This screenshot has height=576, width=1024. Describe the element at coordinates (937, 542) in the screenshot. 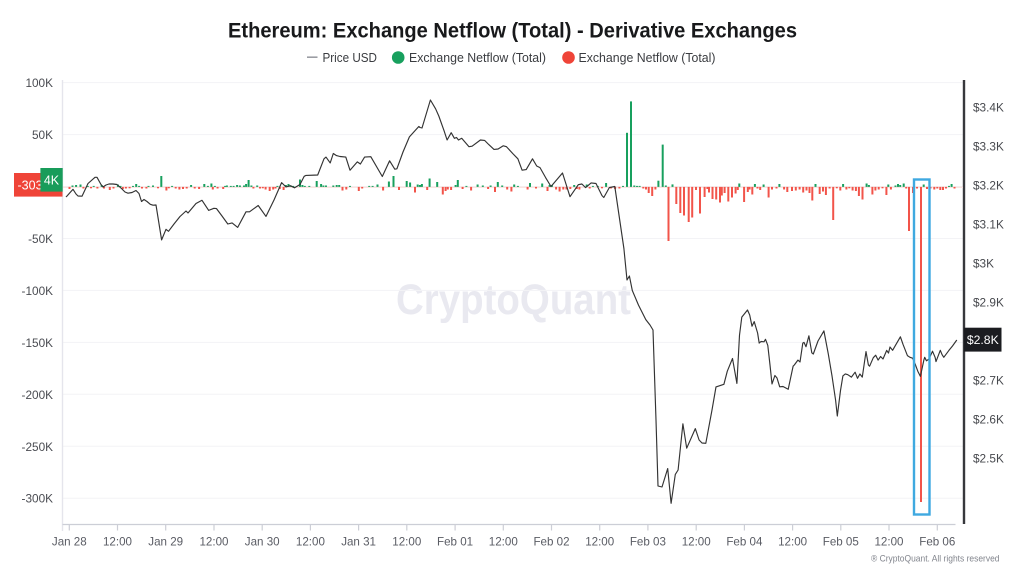

I see `svg-text: Feb 06` at that location.